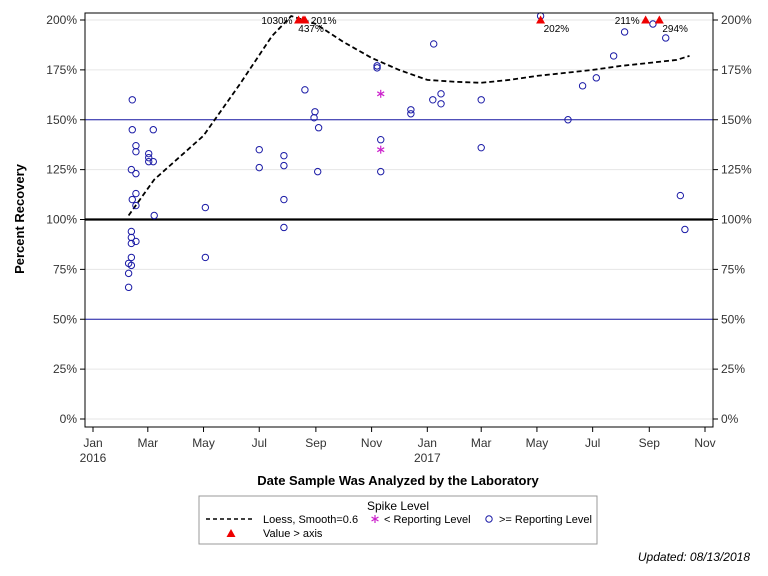 The height and width of the screenshot is (576, 768). What do you see at coordinates (61, 70) in the screenshot?
I see `y-tick-label-left: 175%` at bounding box center [61, 70].